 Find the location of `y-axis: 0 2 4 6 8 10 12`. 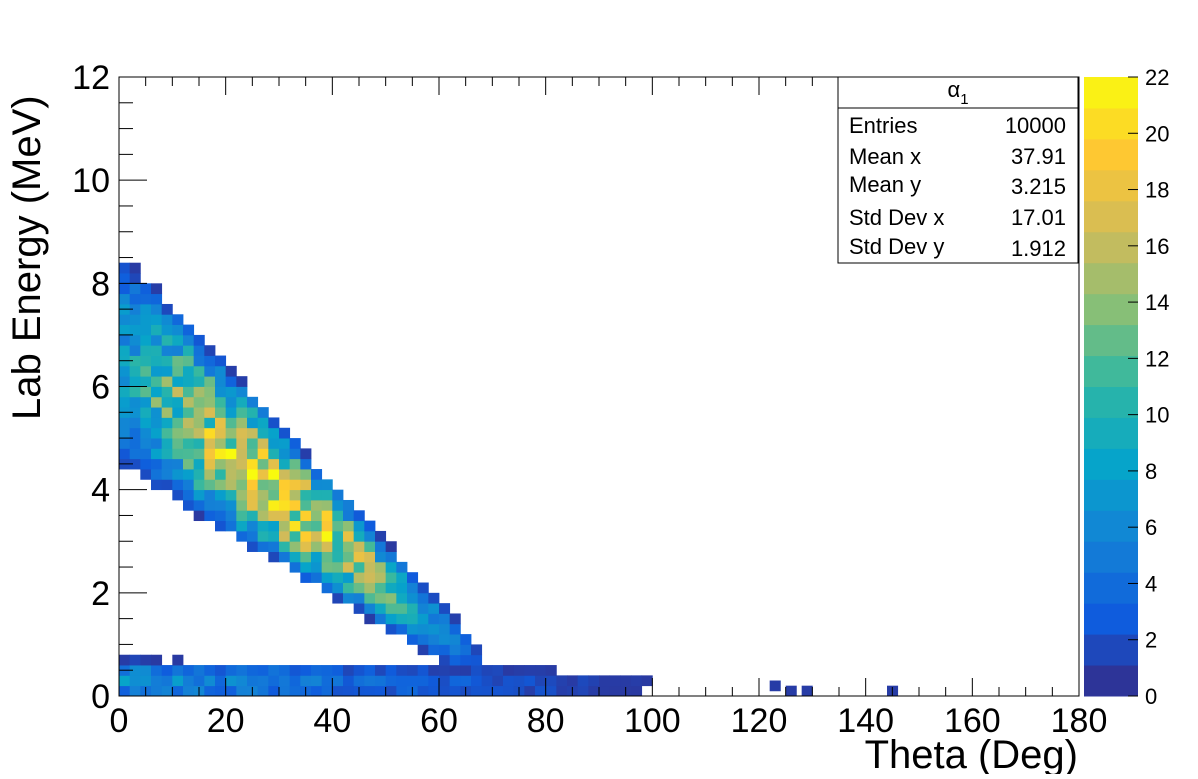

y-axis: 0 2 4 6 8 10 12 is located at coordinates (109, 387).